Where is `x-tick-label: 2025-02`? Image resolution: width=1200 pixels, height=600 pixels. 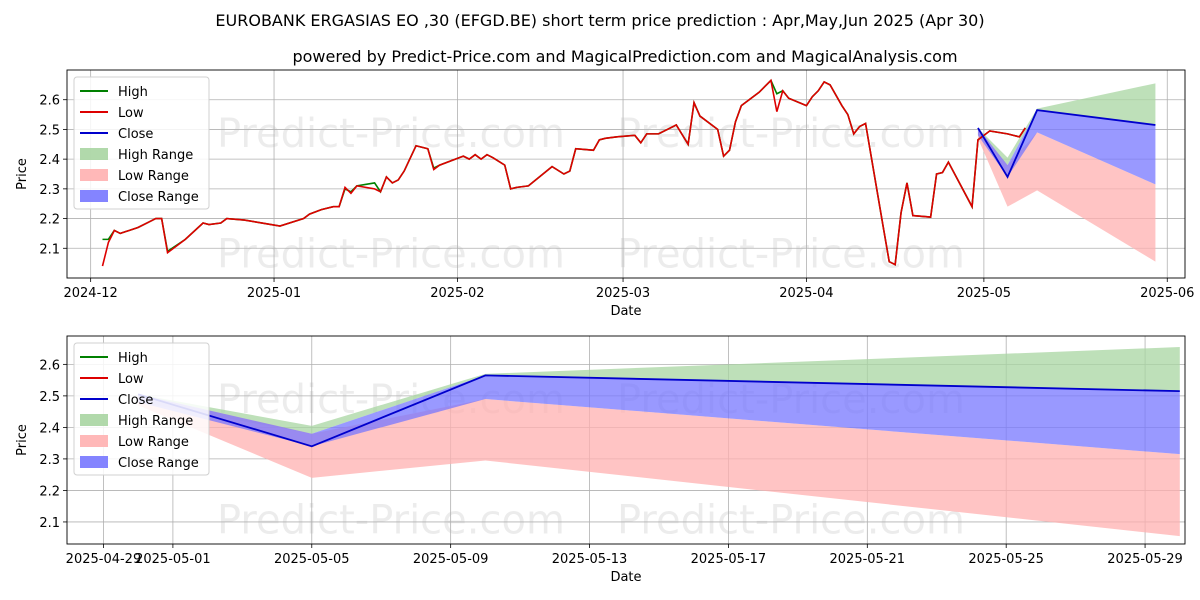
x-tick-label: 2025-02 is located at coordinates (457, 293).